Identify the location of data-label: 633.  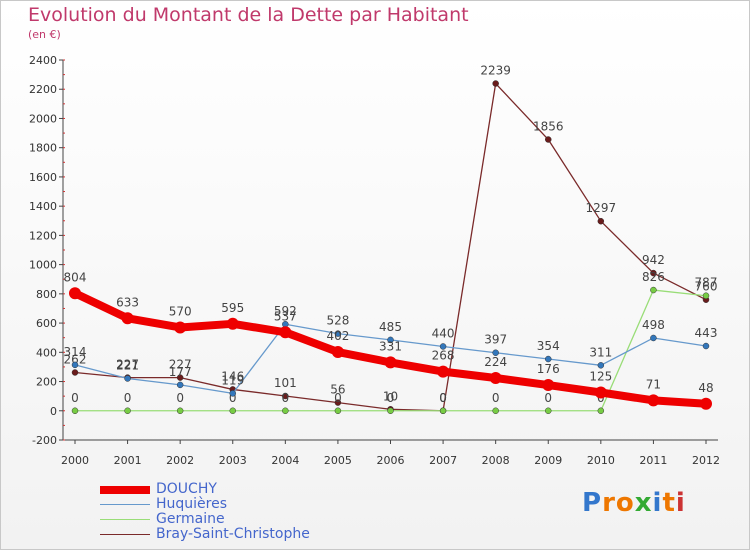
(127, 302).